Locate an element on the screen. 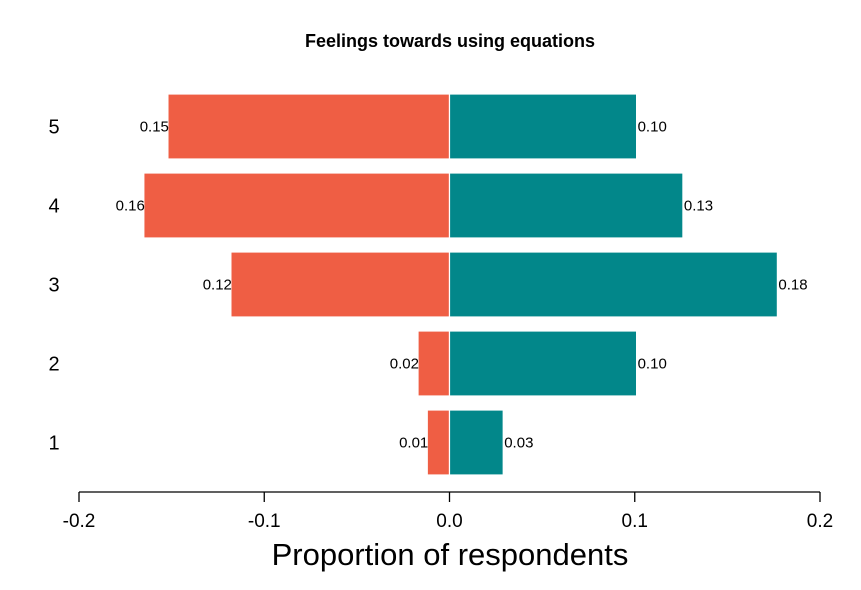 This screenshot has width=861, height=590. data-label: 0.12 is located at coordinates (217, 285).